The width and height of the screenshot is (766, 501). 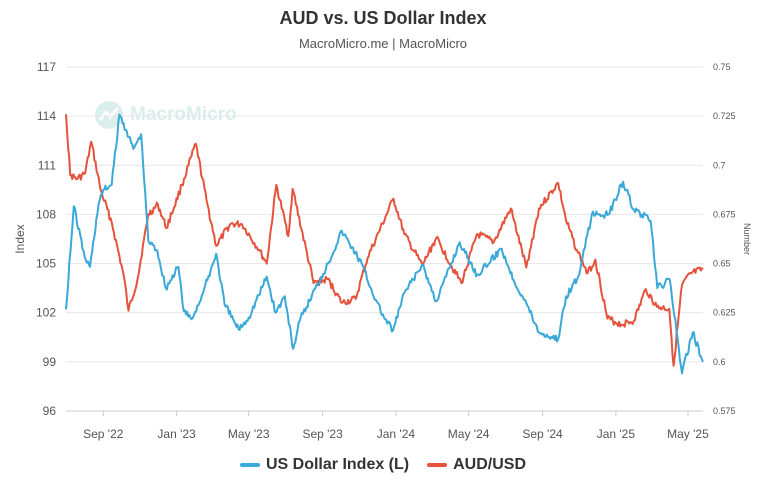 I want to click on y-left-tick-label: 96, so click(x=50, y=411).